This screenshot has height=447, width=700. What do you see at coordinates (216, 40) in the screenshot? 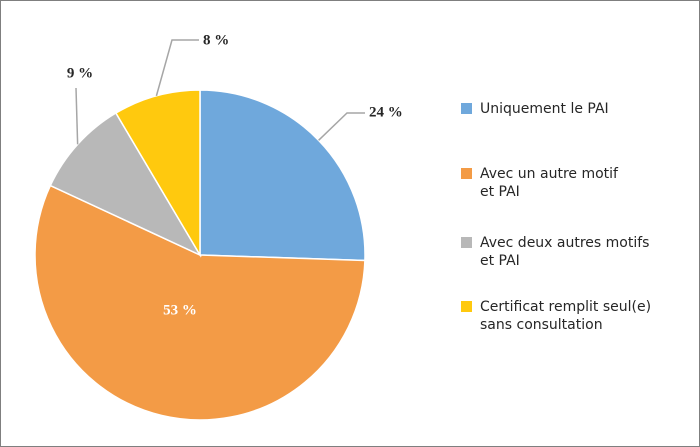
I see `label-certificat: 8 %` at bounding box center [216, 40].